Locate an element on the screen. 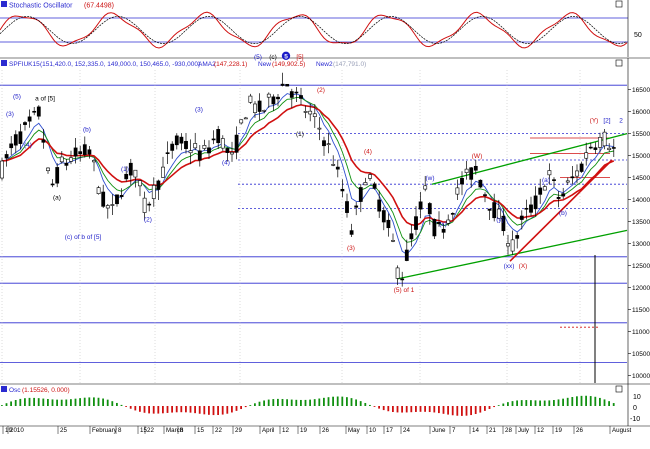  date-label: June is located at coordinates (439, 430).